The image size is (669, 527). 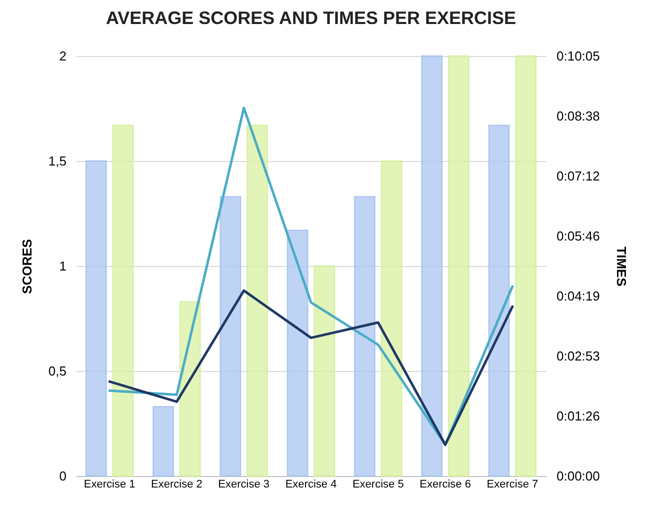 I want to click on y-tick-label: 0,5, so click(x=57, y=371).